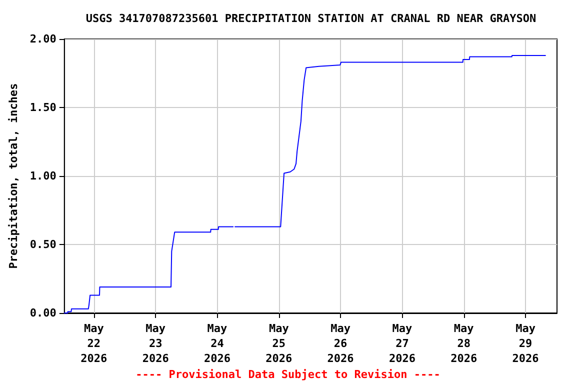 Image resolution: width=576 pixels, height=384 pixels. Describe the element at coordinates (311, 18) in the screenshot. I see `chart-title: USGS 341707087235601 PRECIPITATION STATION AT CRANAL RD NEAR GRAYSON` at that location.